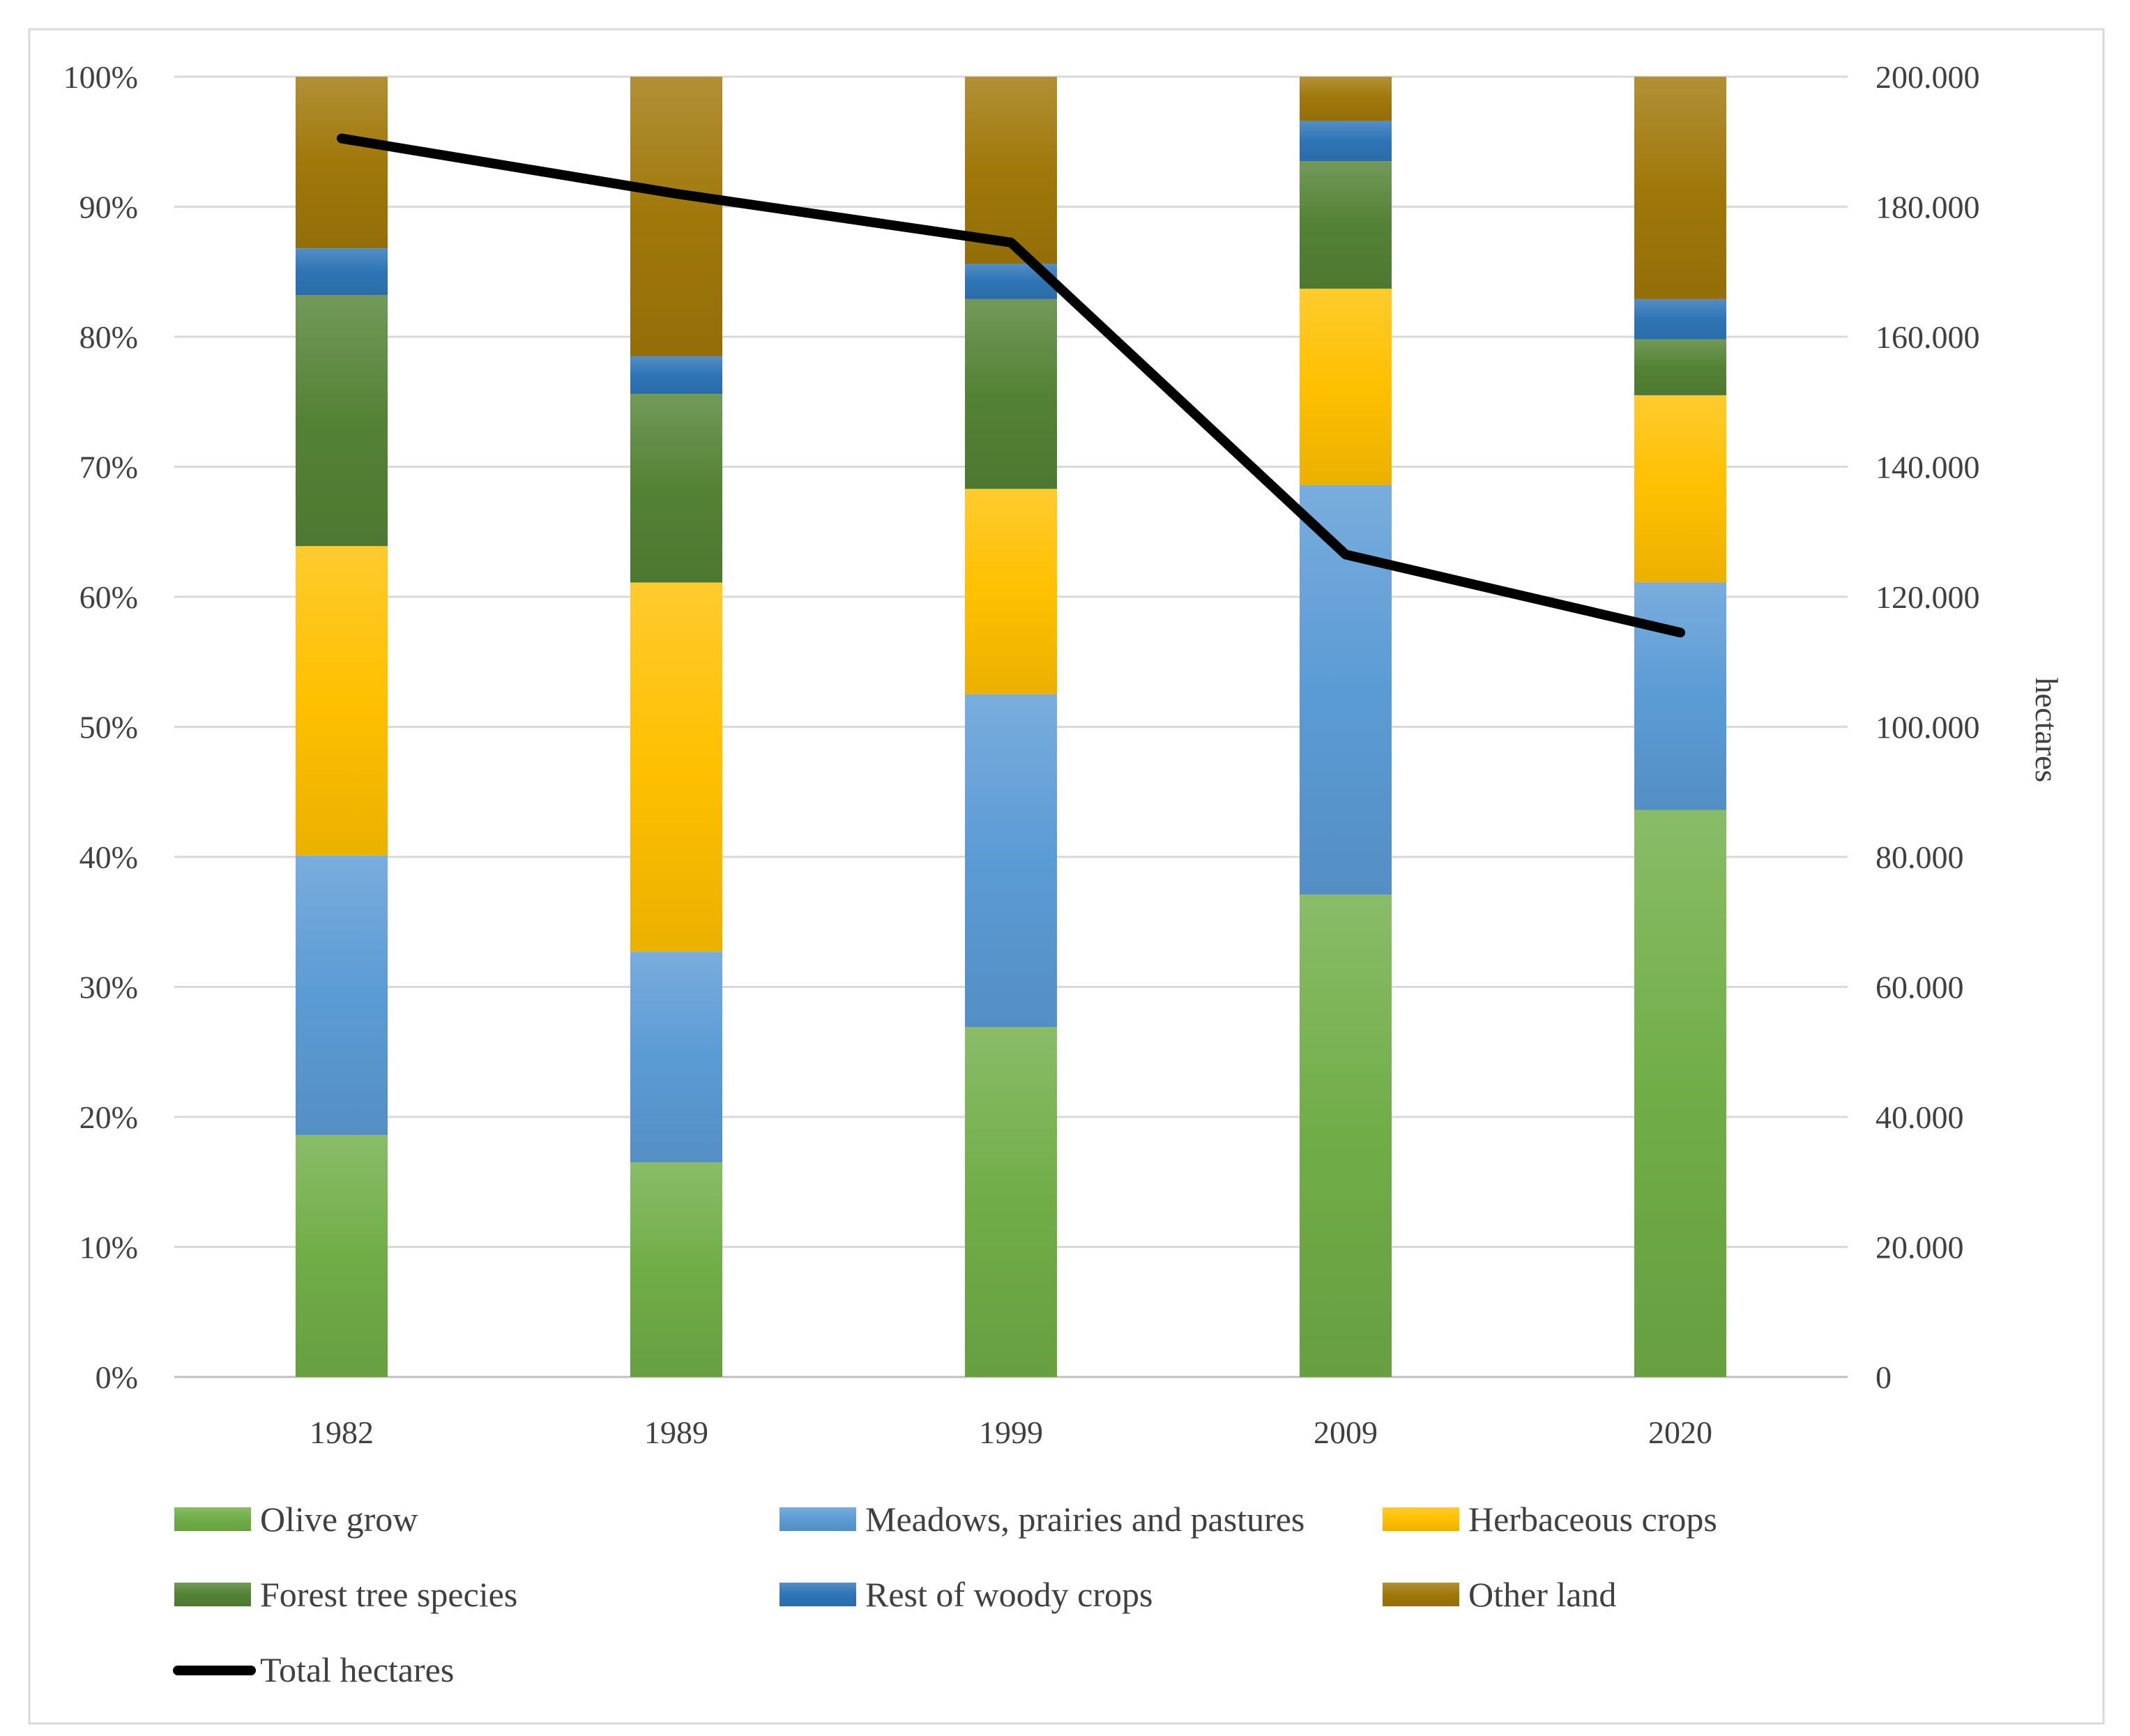 This screenshot has height=1736, width=2130. I want to click on legend-item: Total hectares, so click(313, 1670).